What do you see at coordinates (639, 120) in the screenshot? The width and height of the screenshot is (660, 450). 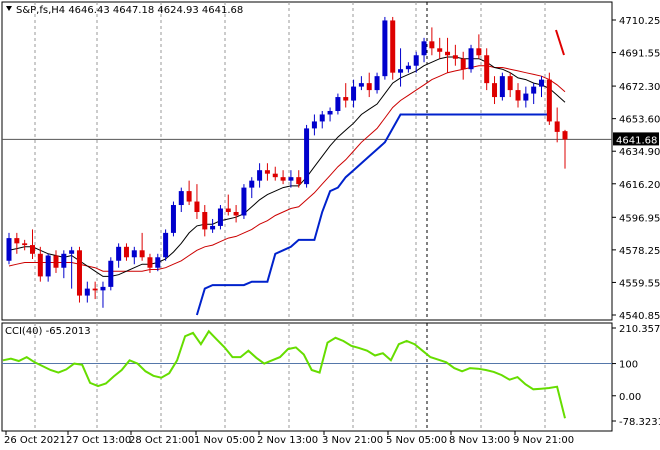 I see `price-tick-label: 4653.60` at bounding box center [639, 120].